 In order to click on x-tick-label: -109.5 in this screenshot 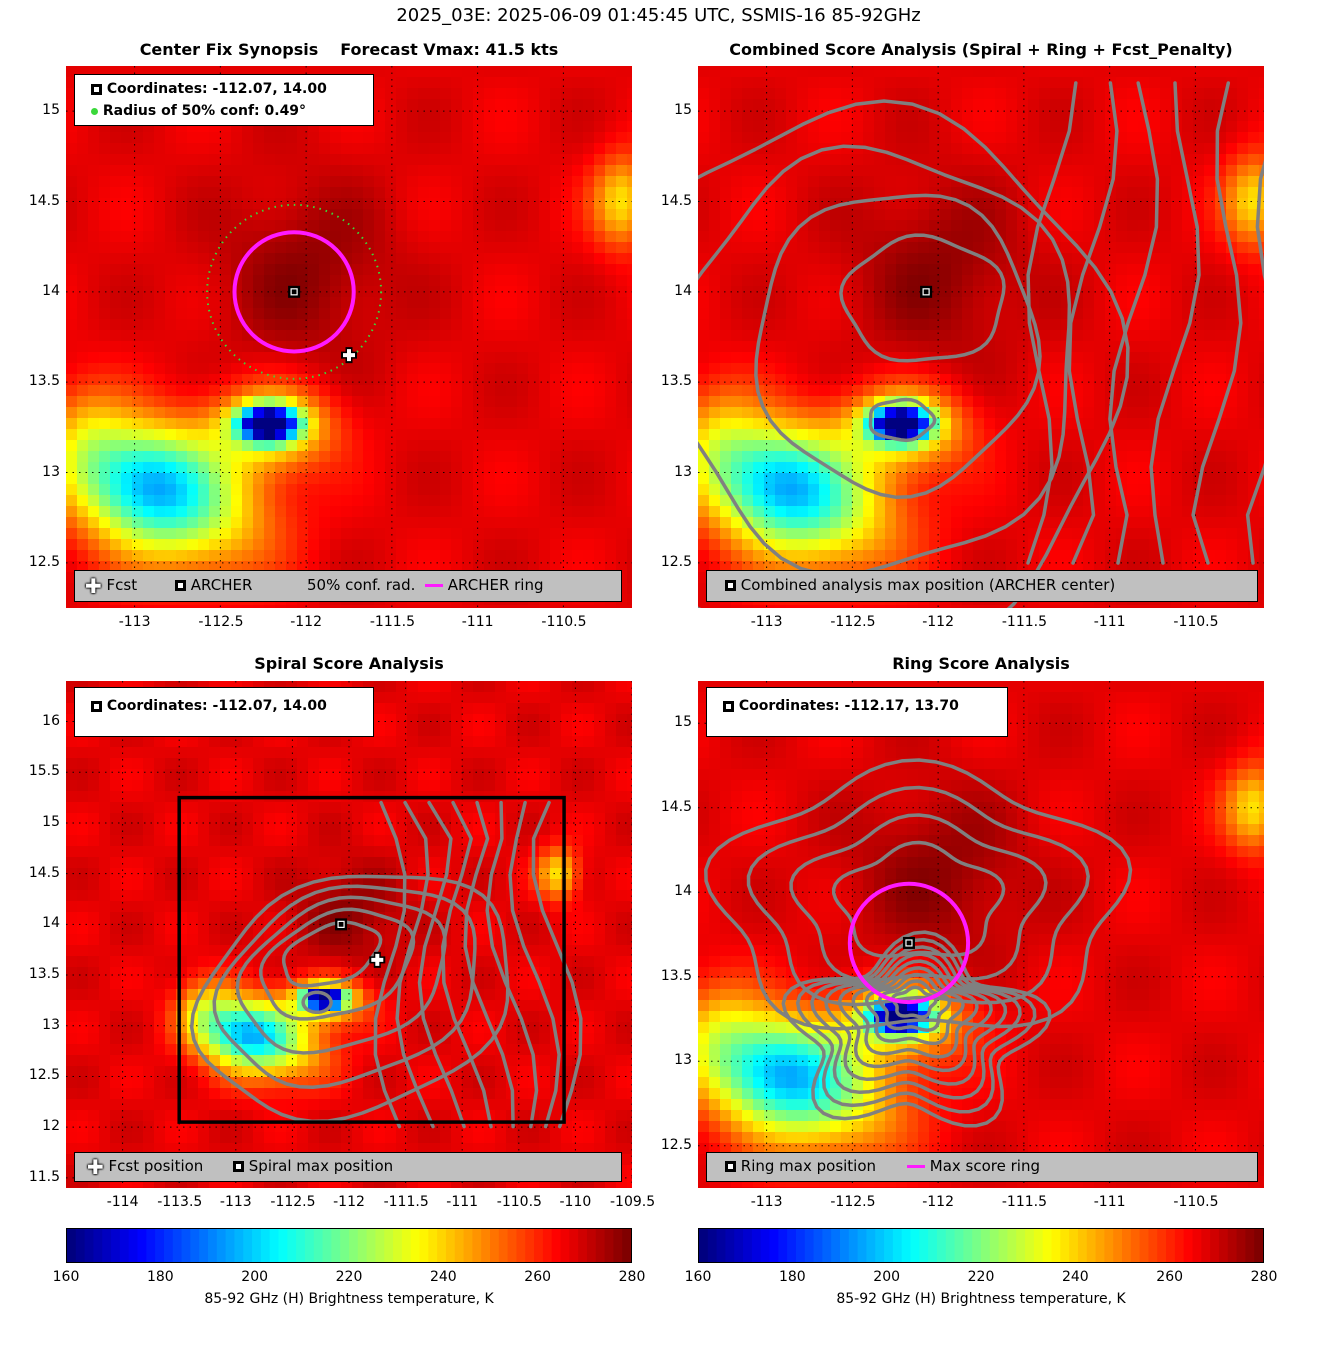, I will do `click(633, 1202)`.